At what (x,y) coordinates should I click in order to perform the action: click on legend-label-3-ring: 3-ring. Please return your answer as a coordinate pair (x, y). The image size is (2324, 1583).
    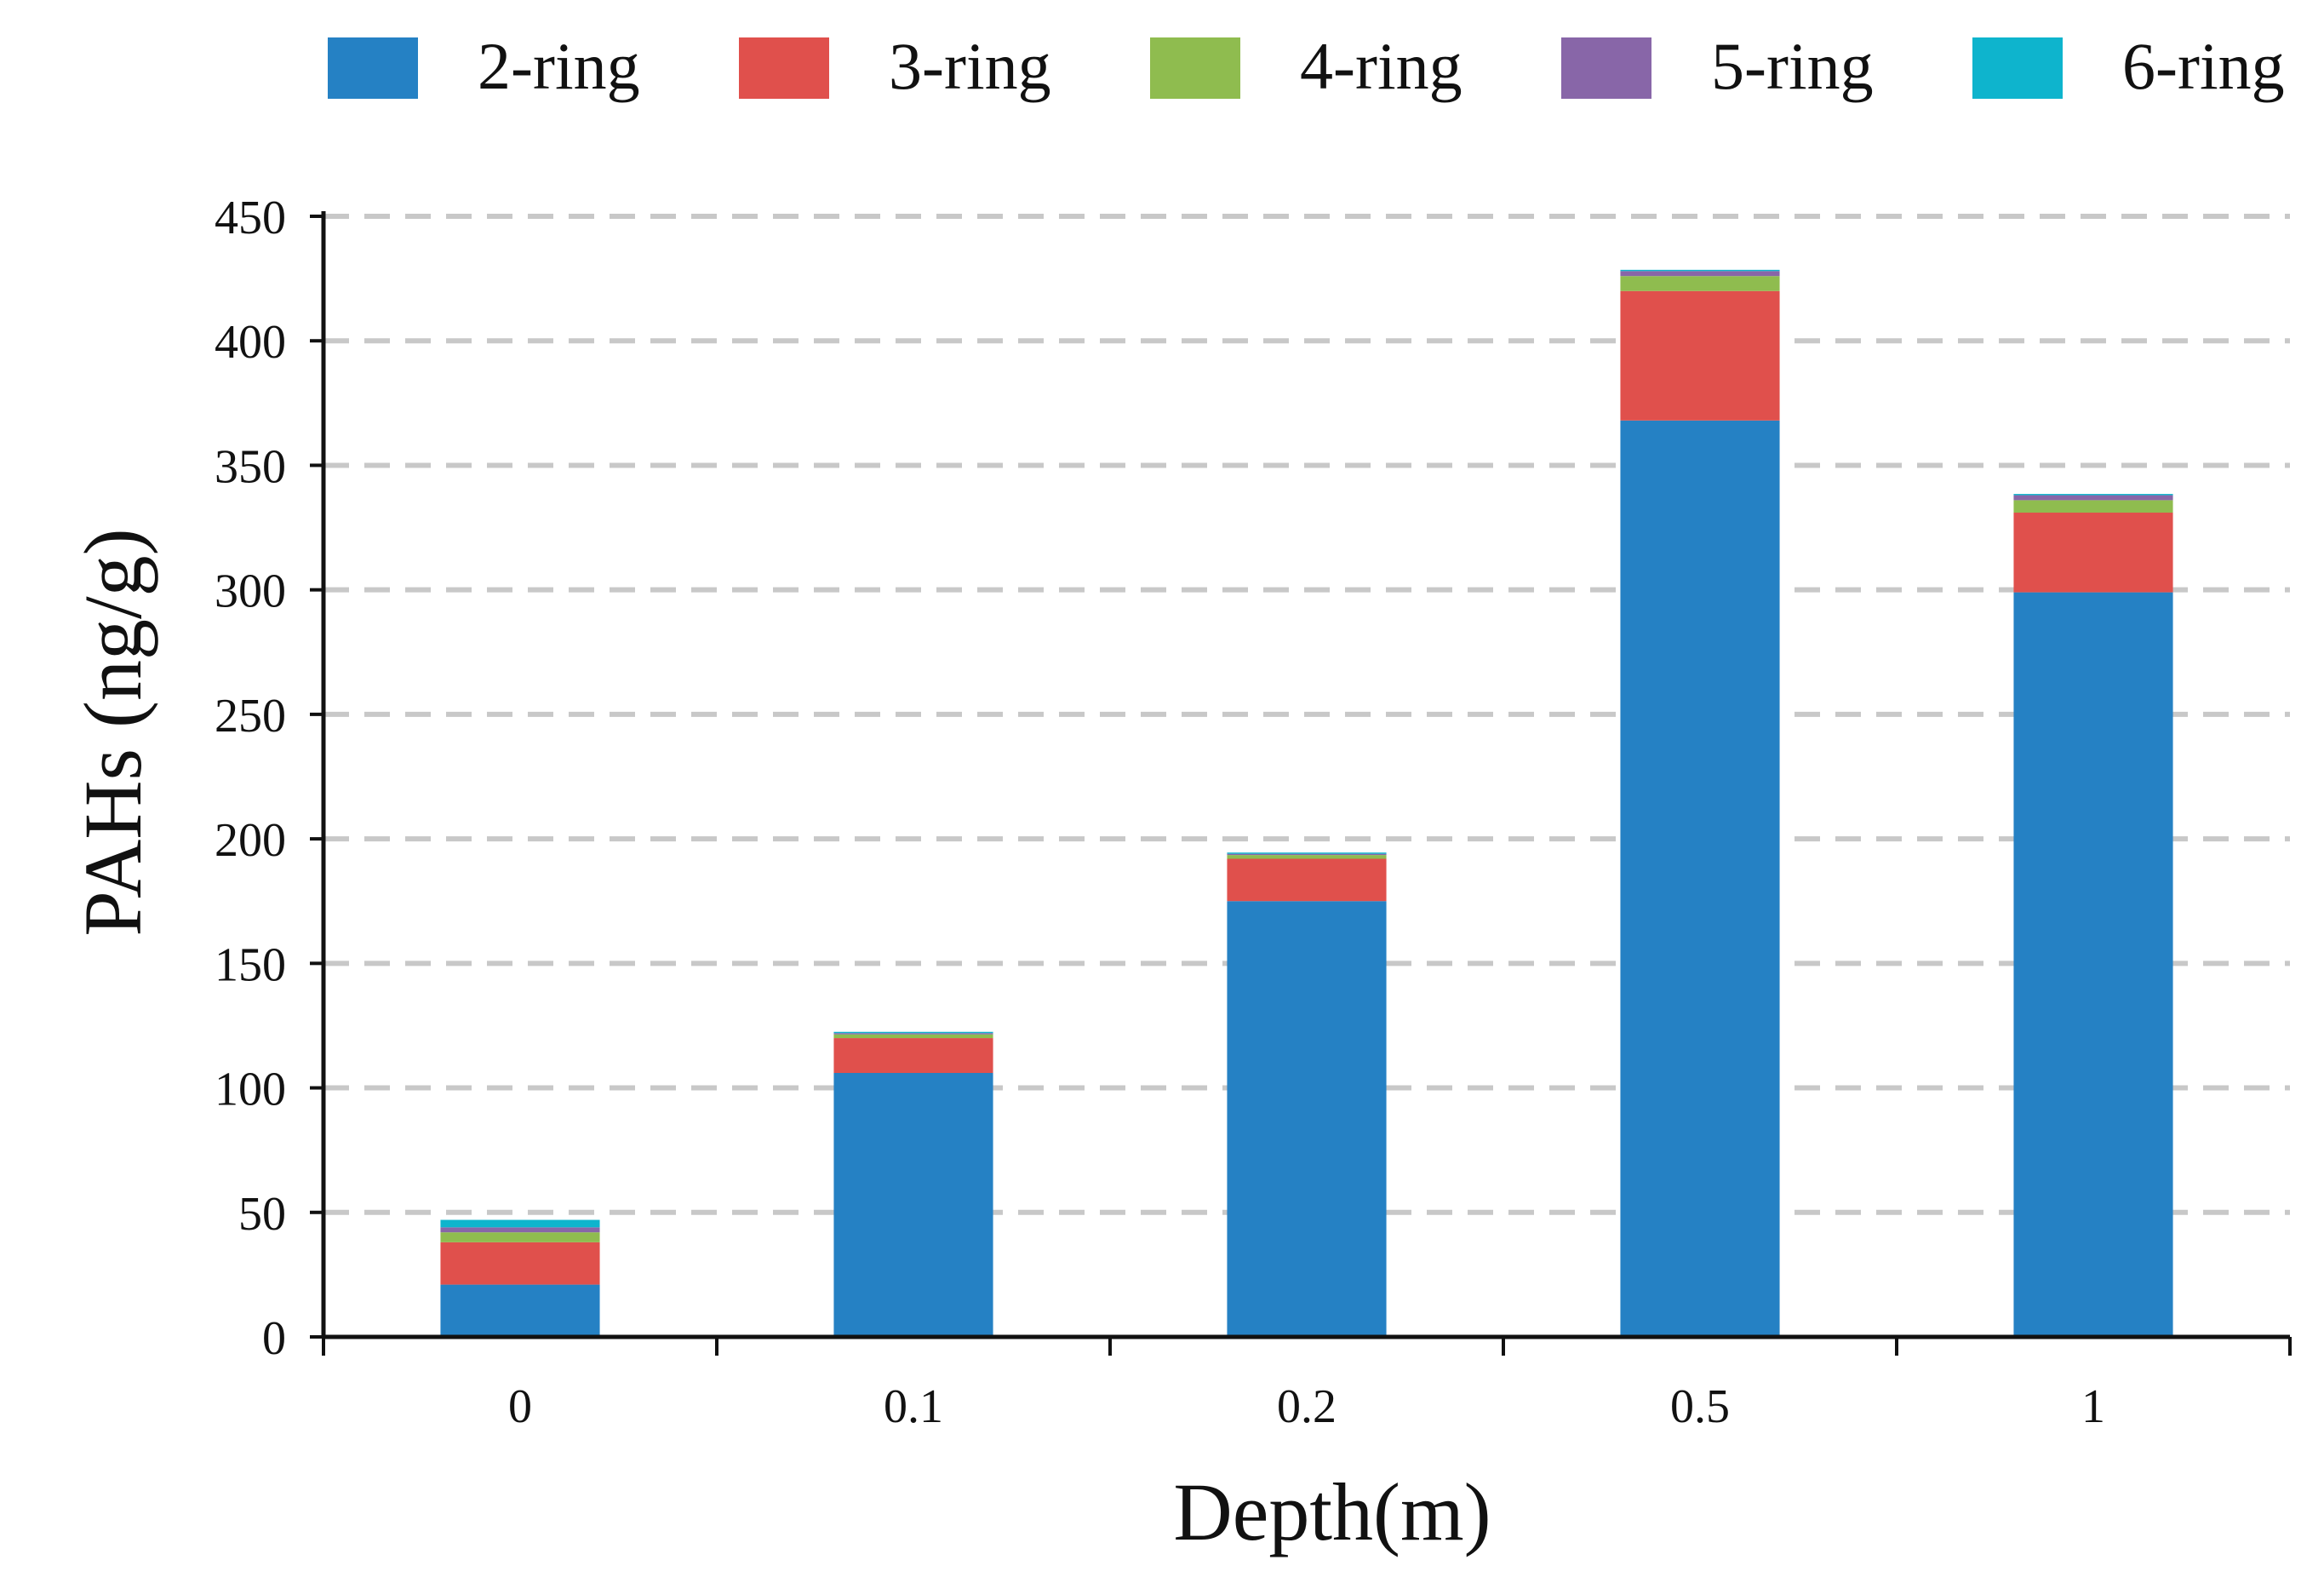
    Looking at the image, I should click on (970, 66).